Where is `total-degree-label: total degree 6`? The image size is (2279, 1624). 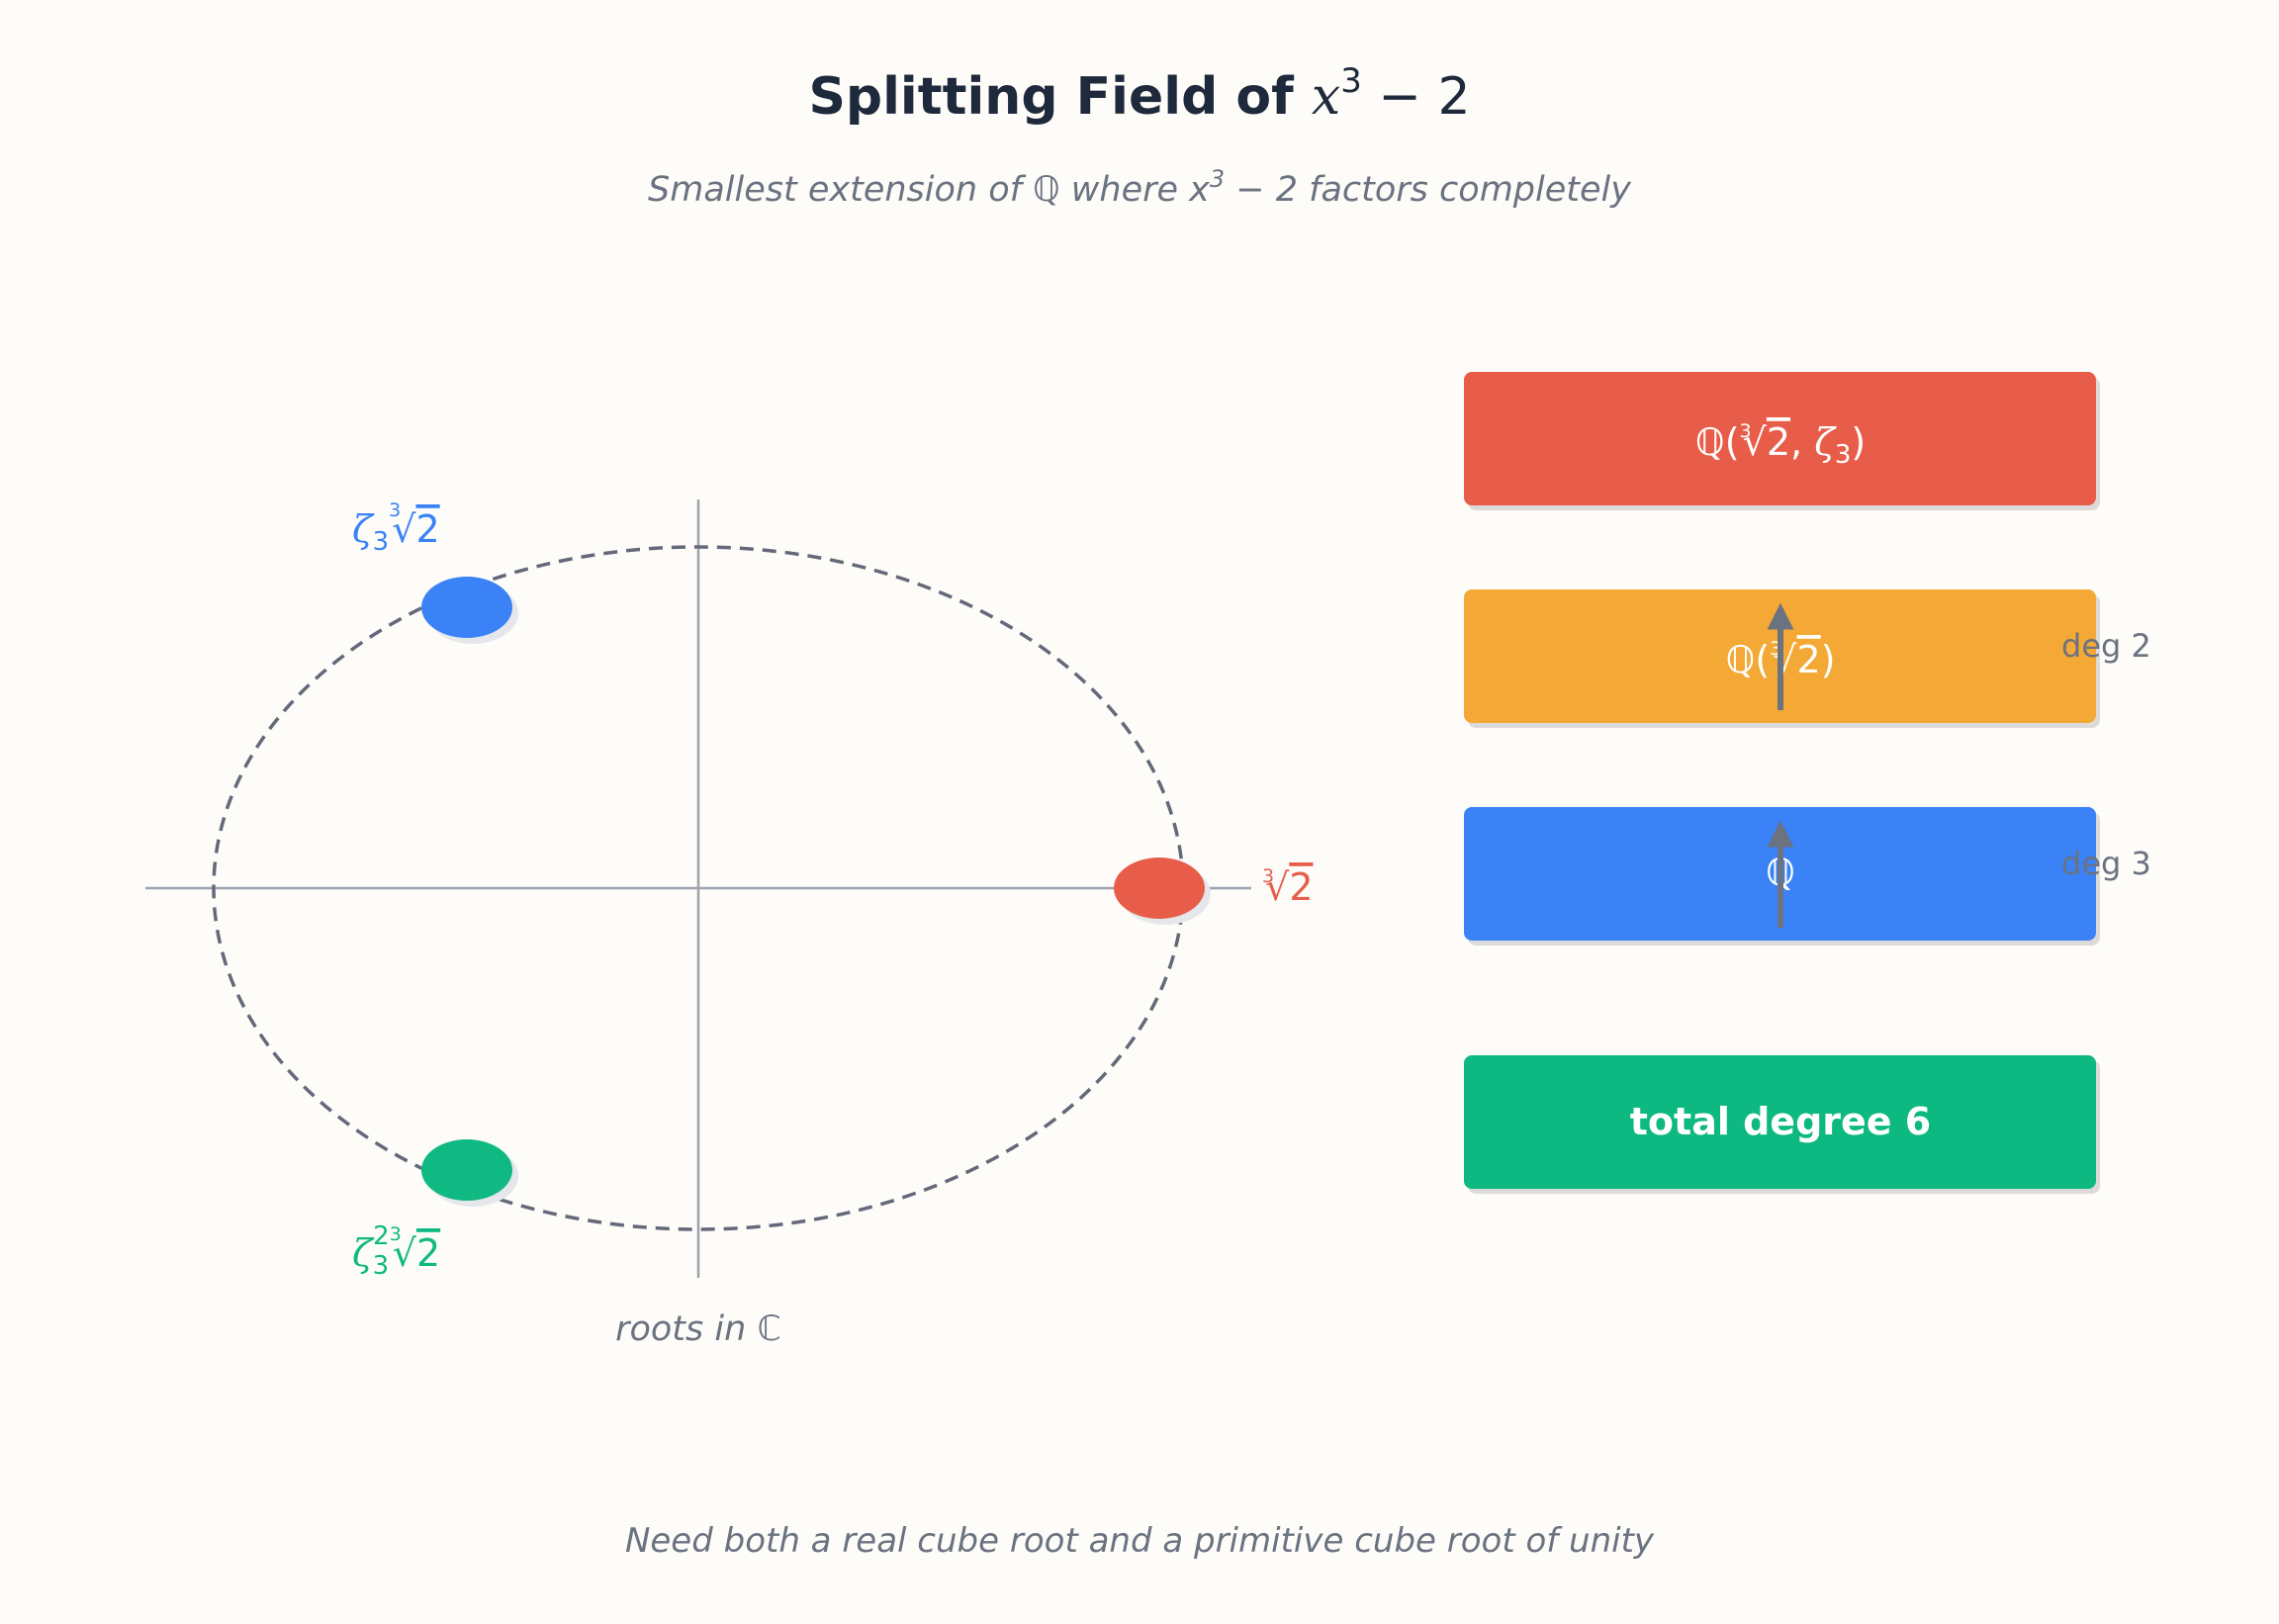 total-degree-label: total degree 6 is located at coordinates (1780, 1121).